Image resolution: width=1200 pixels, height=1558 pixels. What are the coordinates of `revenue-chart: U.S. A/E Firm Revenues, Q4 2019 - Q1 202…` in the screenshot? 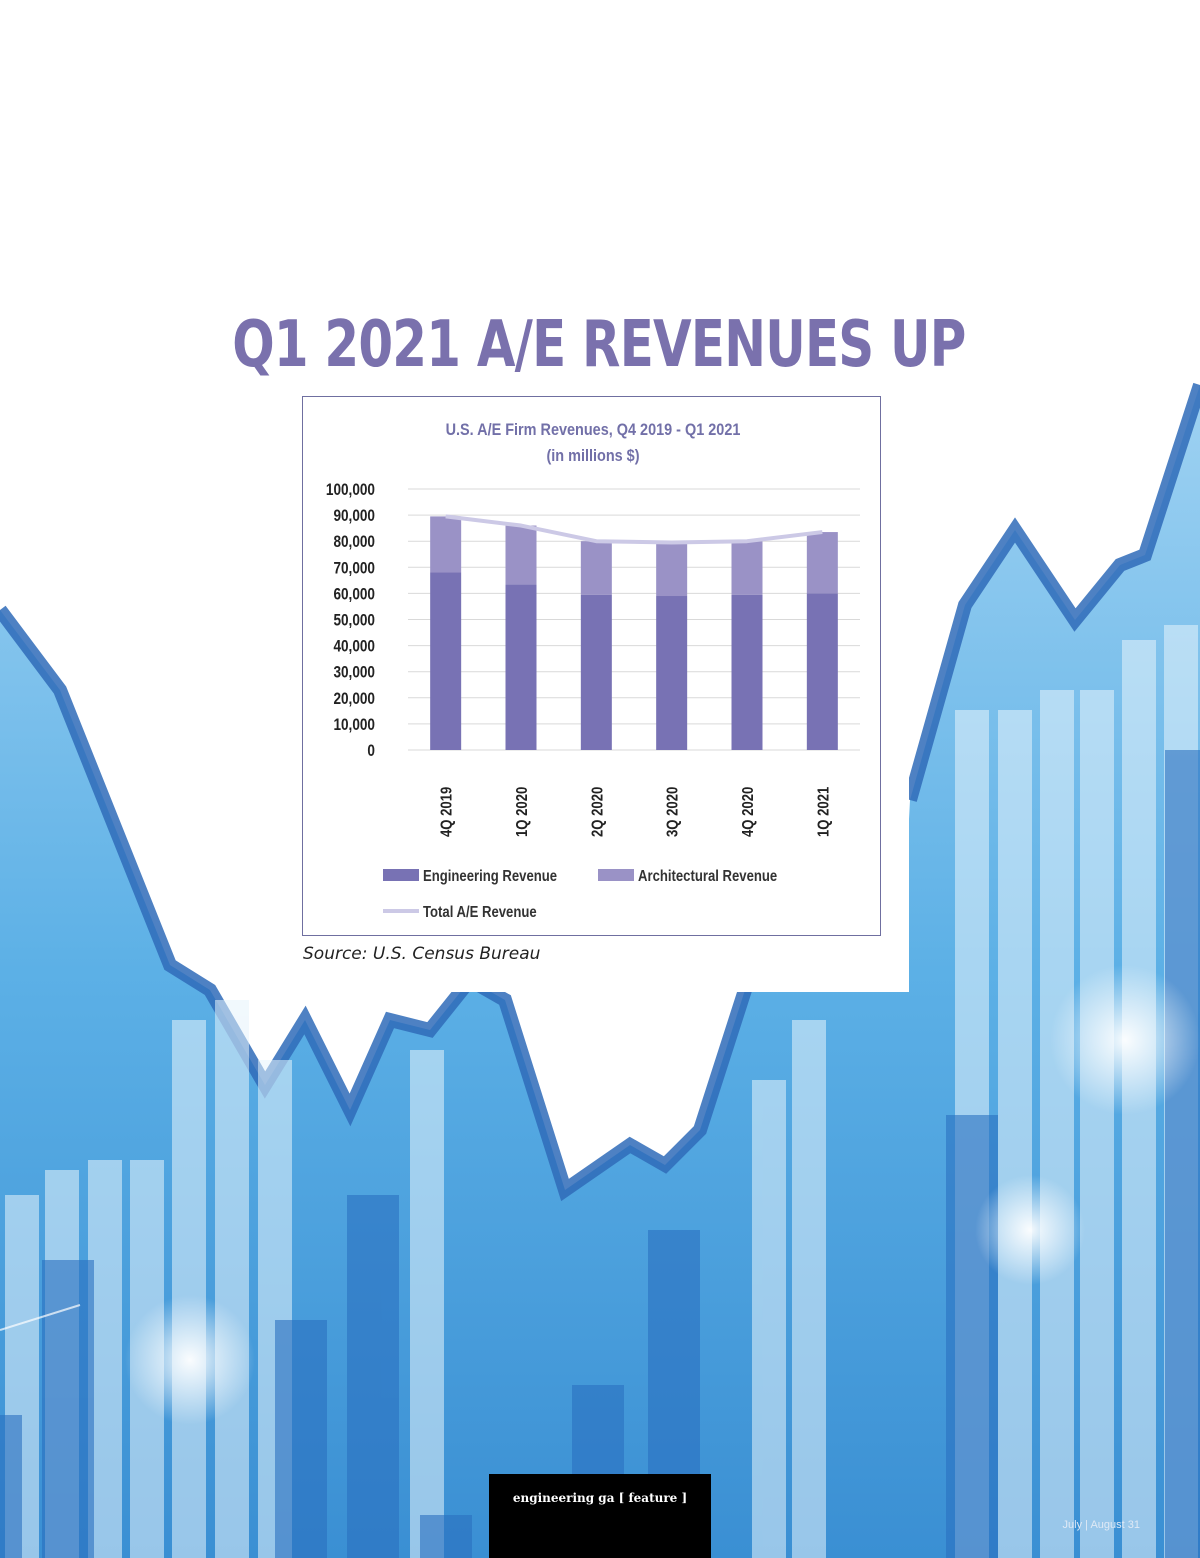 It's located at (593, 671).